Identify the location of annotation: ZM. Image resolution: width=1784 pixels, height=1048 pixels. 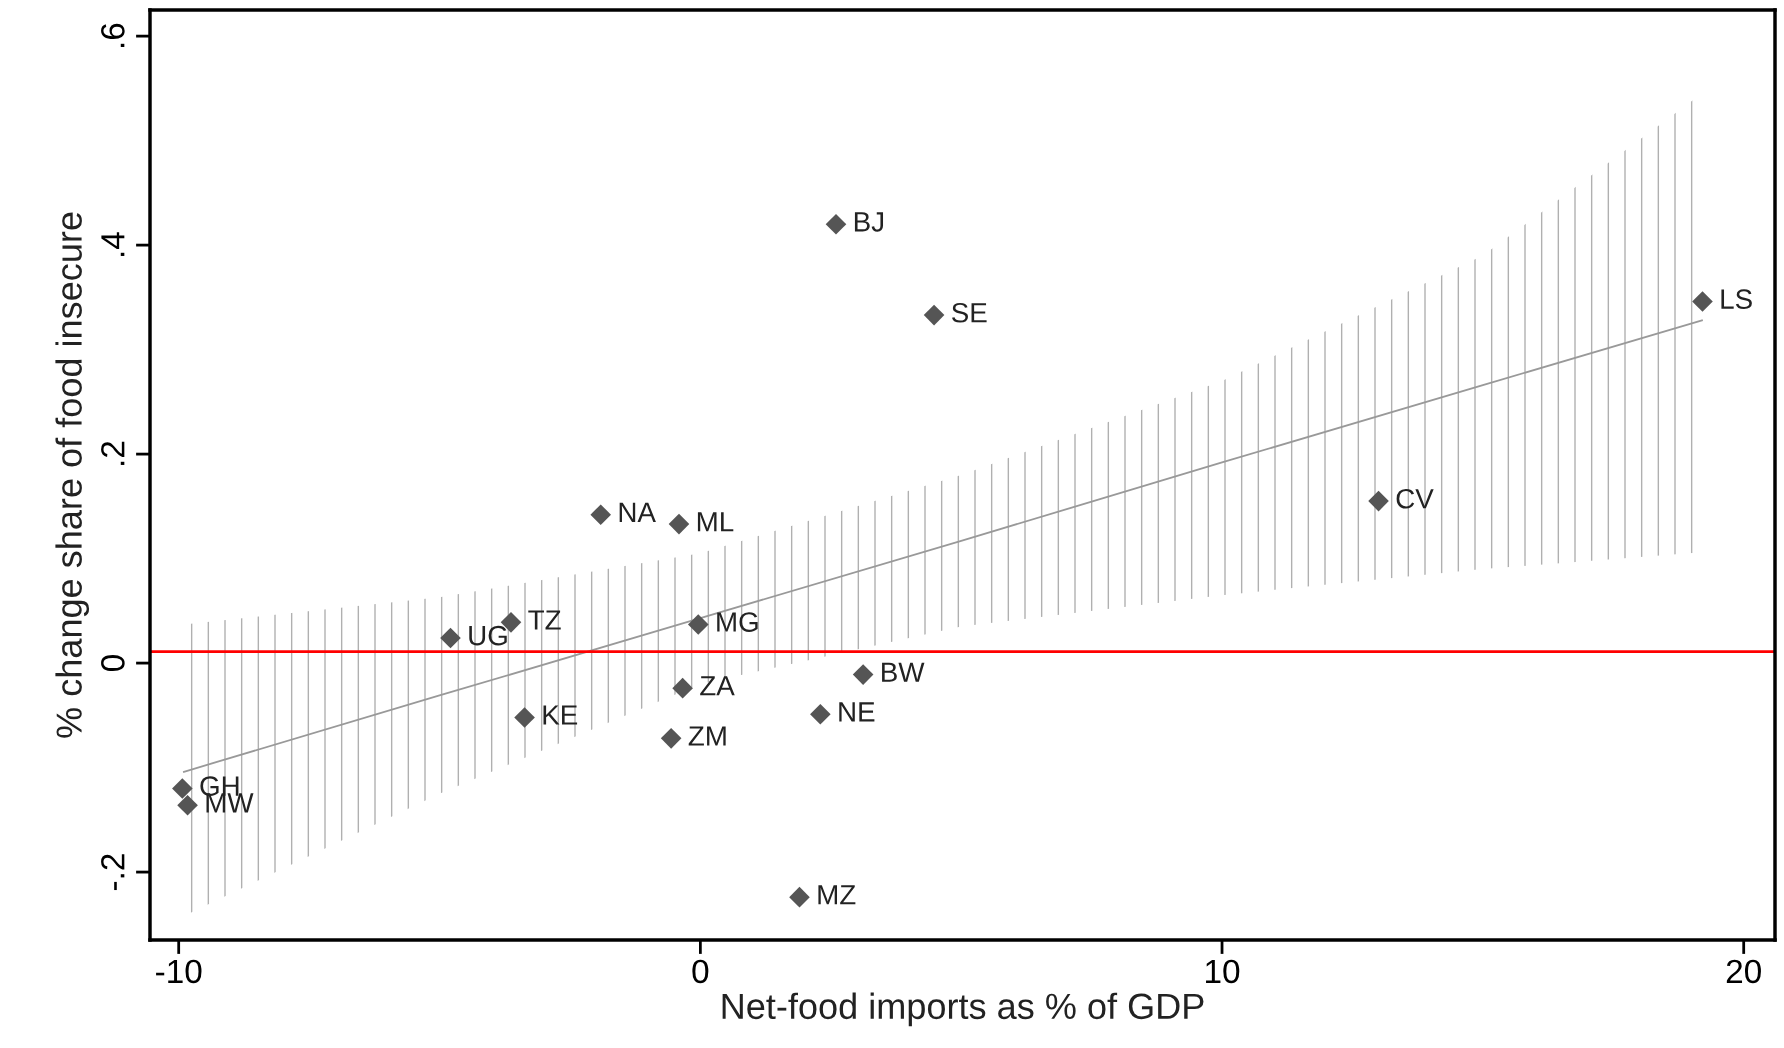
(707, 736).